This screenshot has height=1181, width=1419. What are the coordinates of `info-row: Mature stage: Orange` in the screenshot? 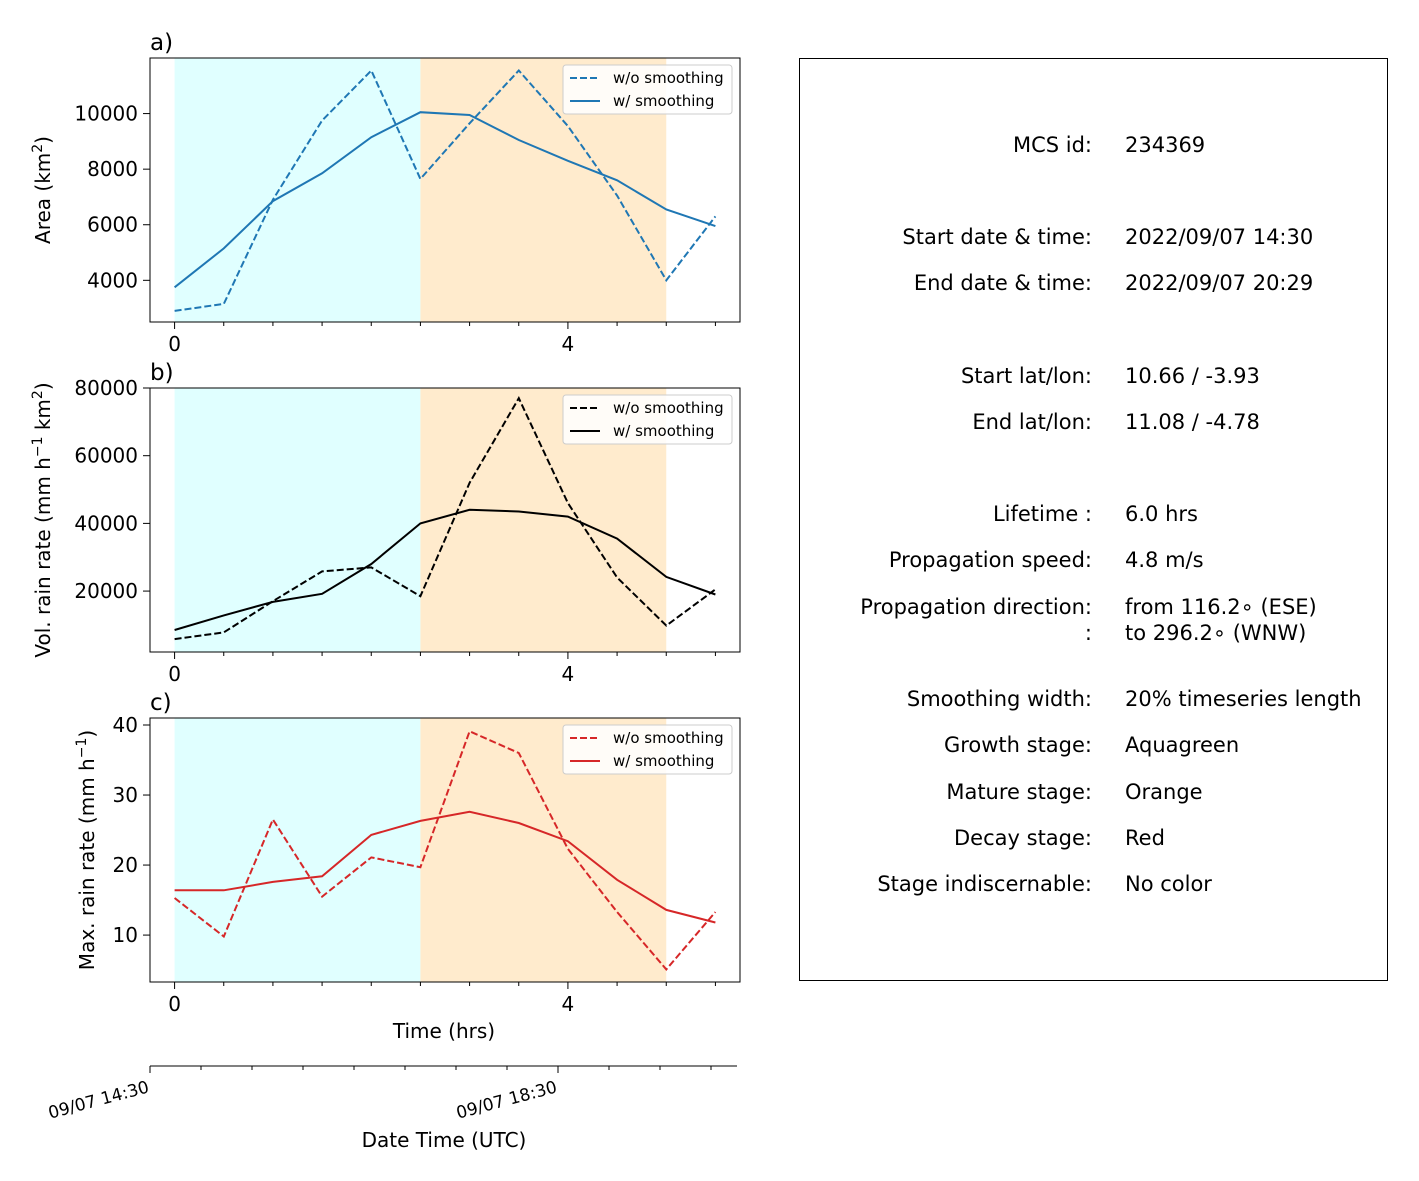 It's located at (1093, 794).